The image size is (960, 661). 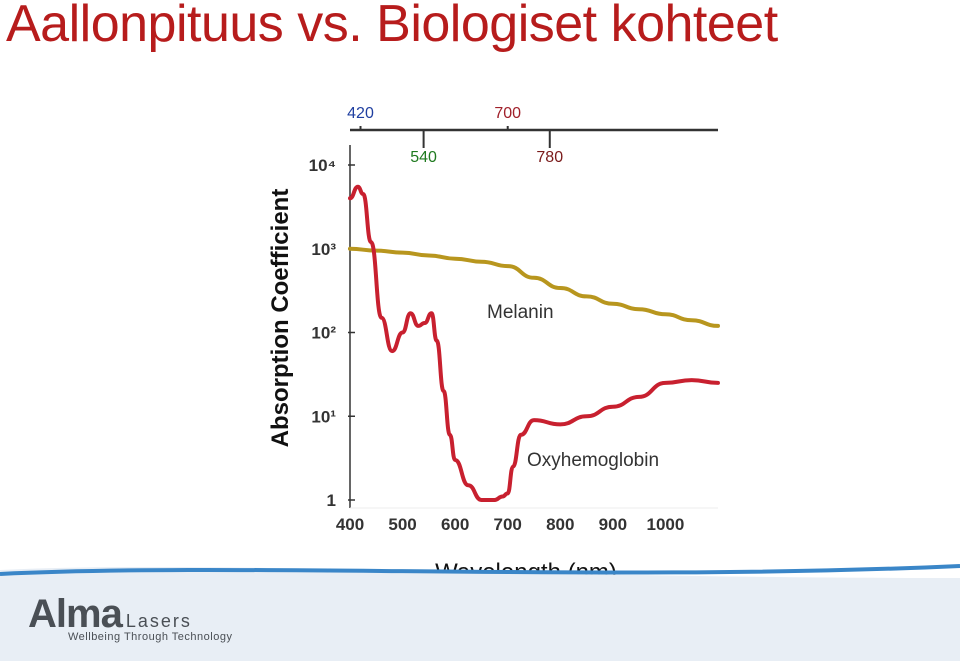 I want to click on series-label-oxyhemoglobin: Oxyhemoglobin, so click(x=593, y=460).